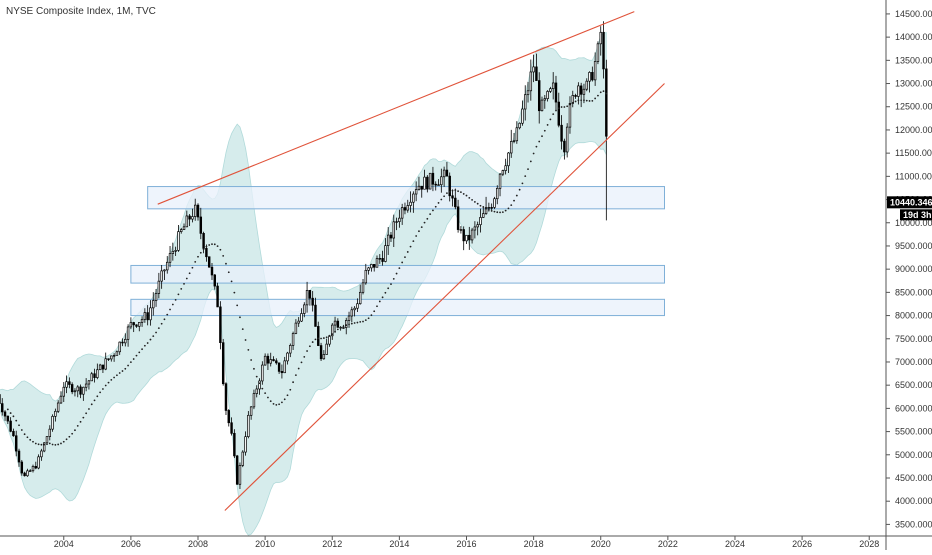 This screenshot has height=555, width=932. I want to click on y-tick-label: 14500.000, so click(913, 14).